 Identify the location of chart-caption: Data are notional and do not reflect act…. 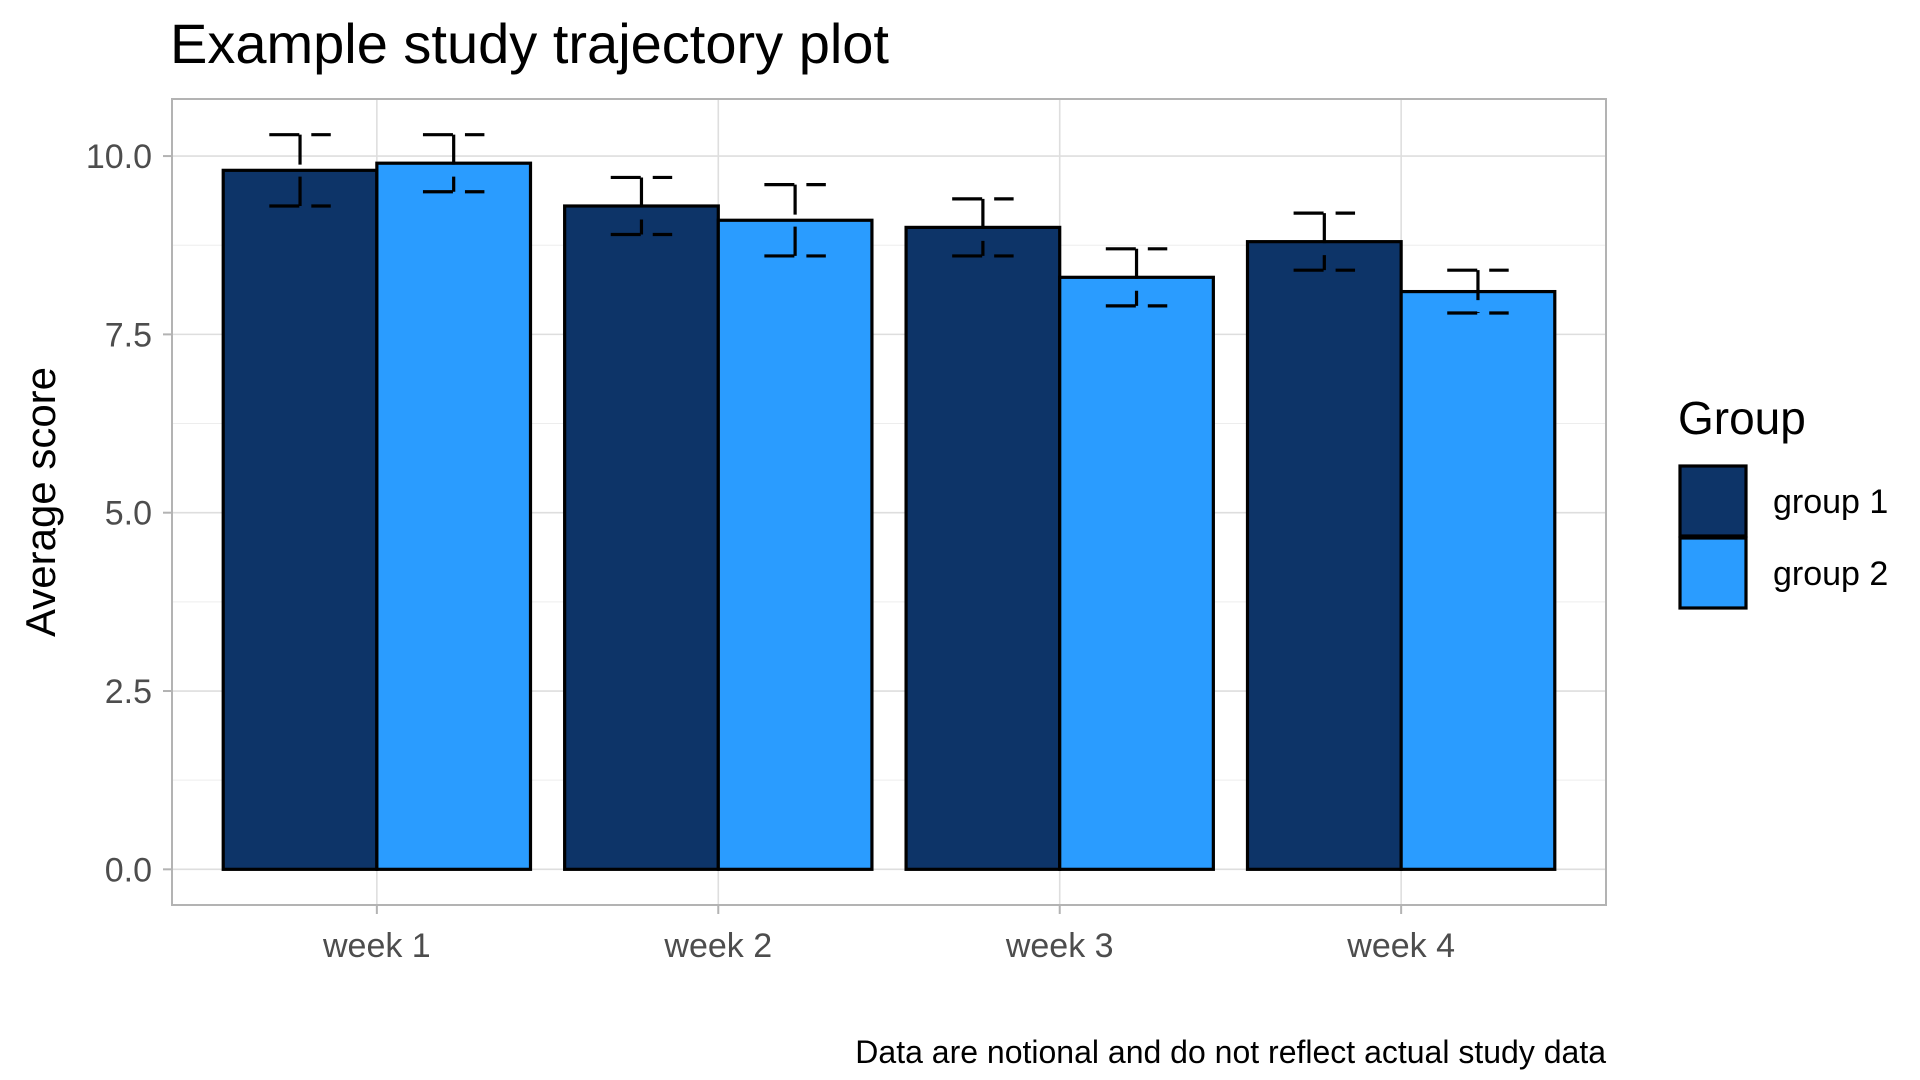
(1230, 1052).